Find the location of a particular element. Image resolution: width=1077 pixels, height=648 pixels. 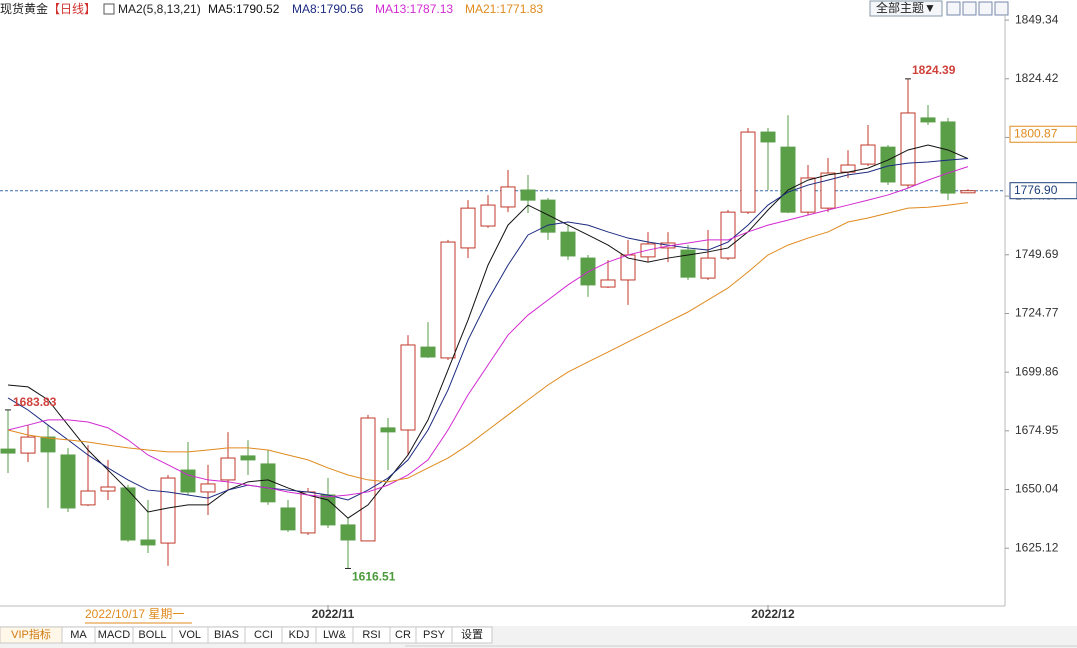

legend-entry: MA13:1787.13 is located at coordinates (414, 9).